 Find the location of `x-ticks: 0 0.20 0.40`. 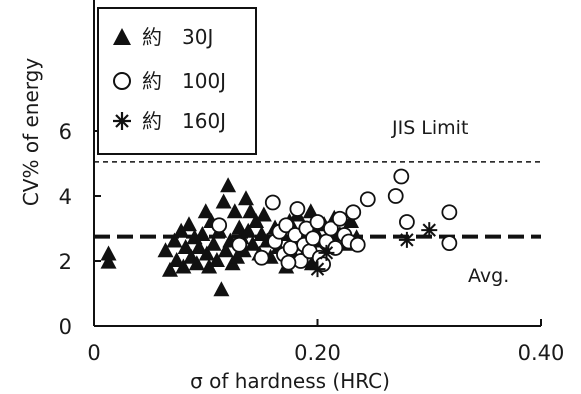

x-ticks: 0 0.20 0.40 is located at coordinates (325, 342).